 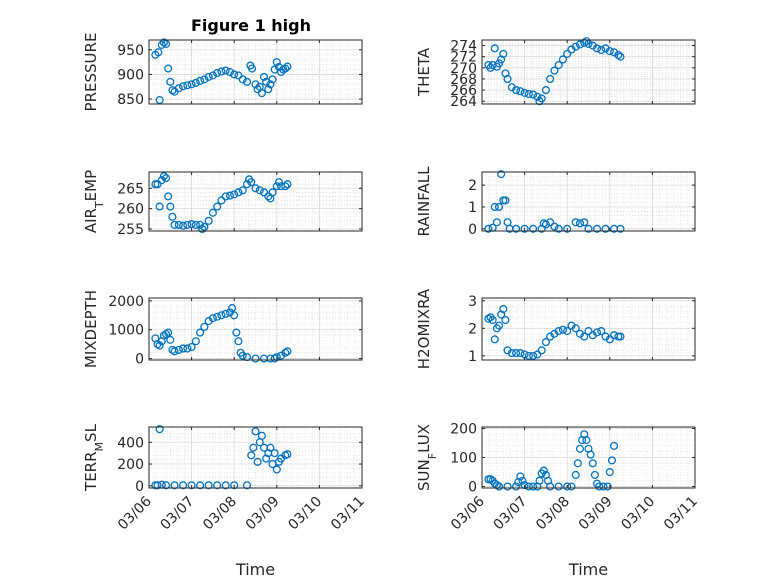 What do you see at coordinates (638, 514) in the screenshot?
I see `x-tick-label: 03/10` at bounding box center [638, 514].